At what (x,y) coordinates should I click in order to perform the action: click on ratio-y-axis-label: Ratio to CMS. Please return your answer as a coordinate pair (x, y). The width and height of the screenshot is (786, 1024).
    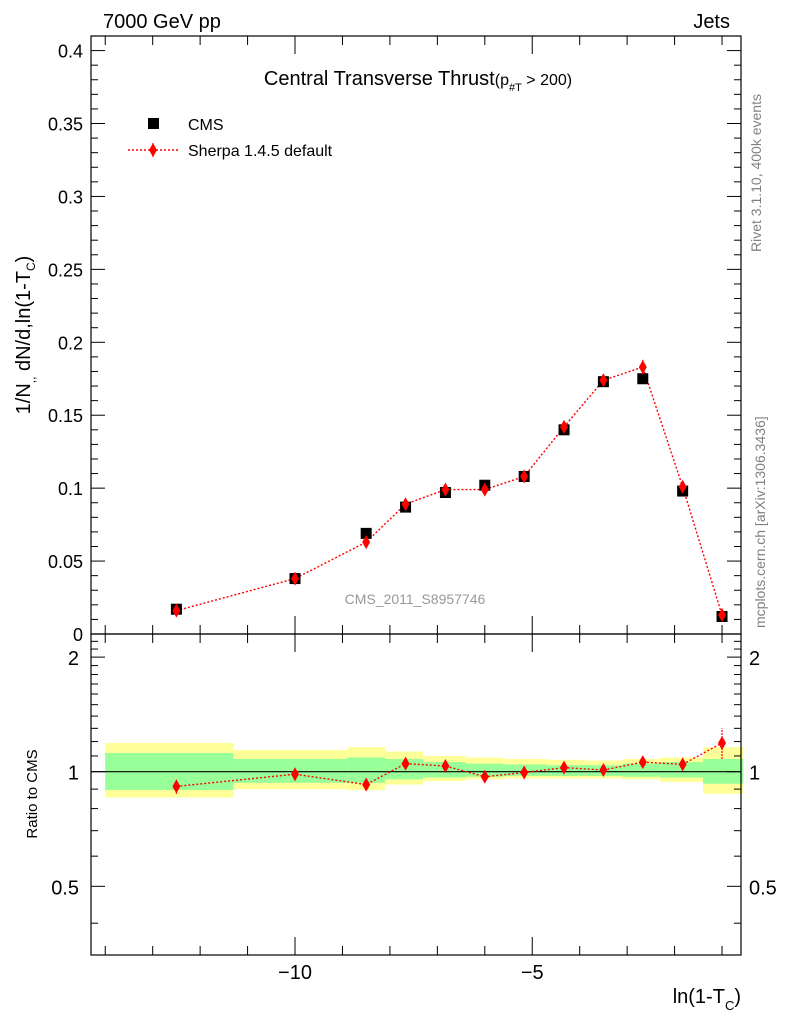
    Looking at the image, I should click on (32, 793).